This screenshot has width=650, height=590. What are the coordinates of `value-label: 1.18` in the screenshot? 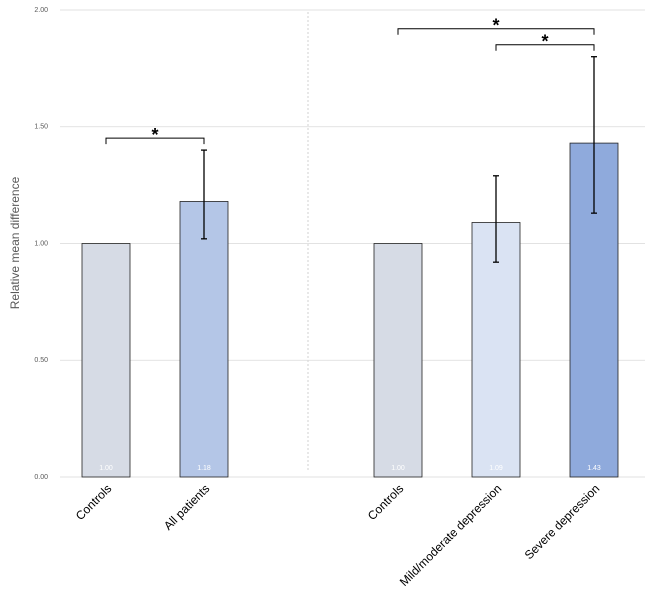 It's located at (204, 468).